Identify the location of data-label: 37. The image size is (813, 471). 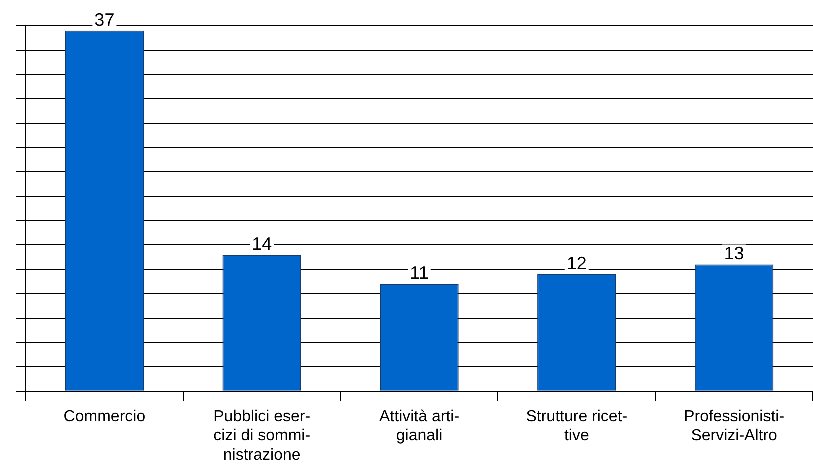
(104, 20).